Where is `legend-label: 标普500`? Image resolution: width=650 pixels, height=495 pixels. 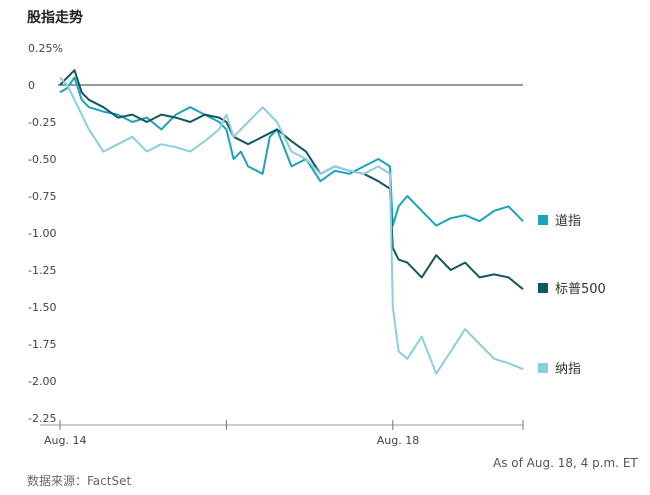 legend-label: 标普500 is located at coordinates (580, 289).